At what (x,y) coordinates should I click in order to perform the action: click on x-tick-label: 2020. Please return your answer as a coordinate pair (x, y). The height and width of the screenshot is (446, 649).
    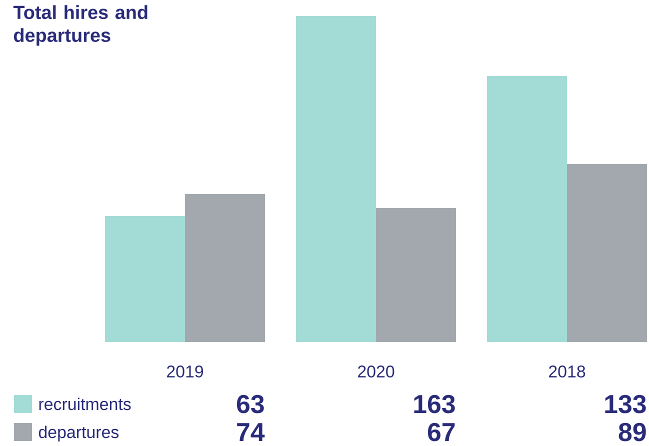
    Looking at the image, I should click on (376, 372).